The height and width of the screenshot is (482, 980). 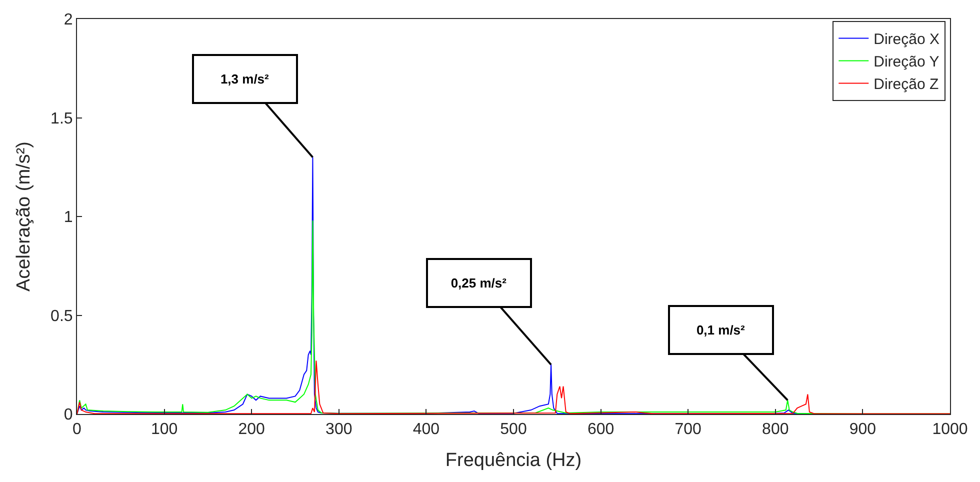 I want to click on line-series, so click(x=513, y=387).